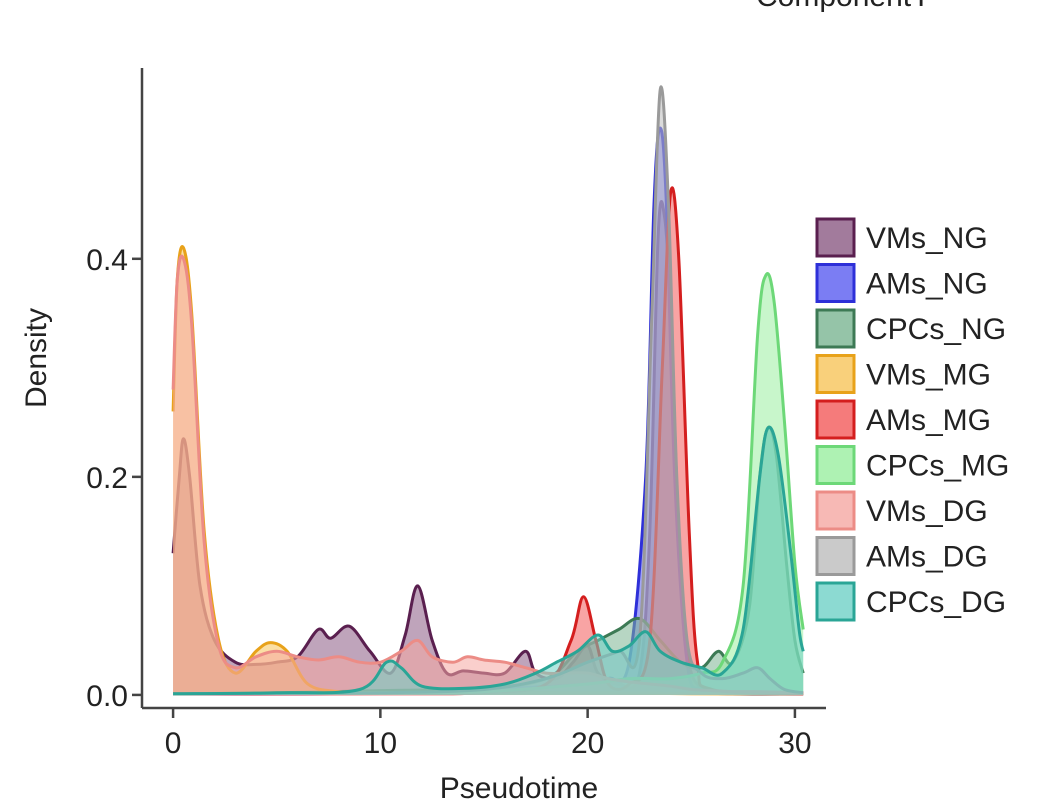 This screenshot has width=1044, height=806. I want to click on x-axis-title: Pseudotime, so click(519, 788).